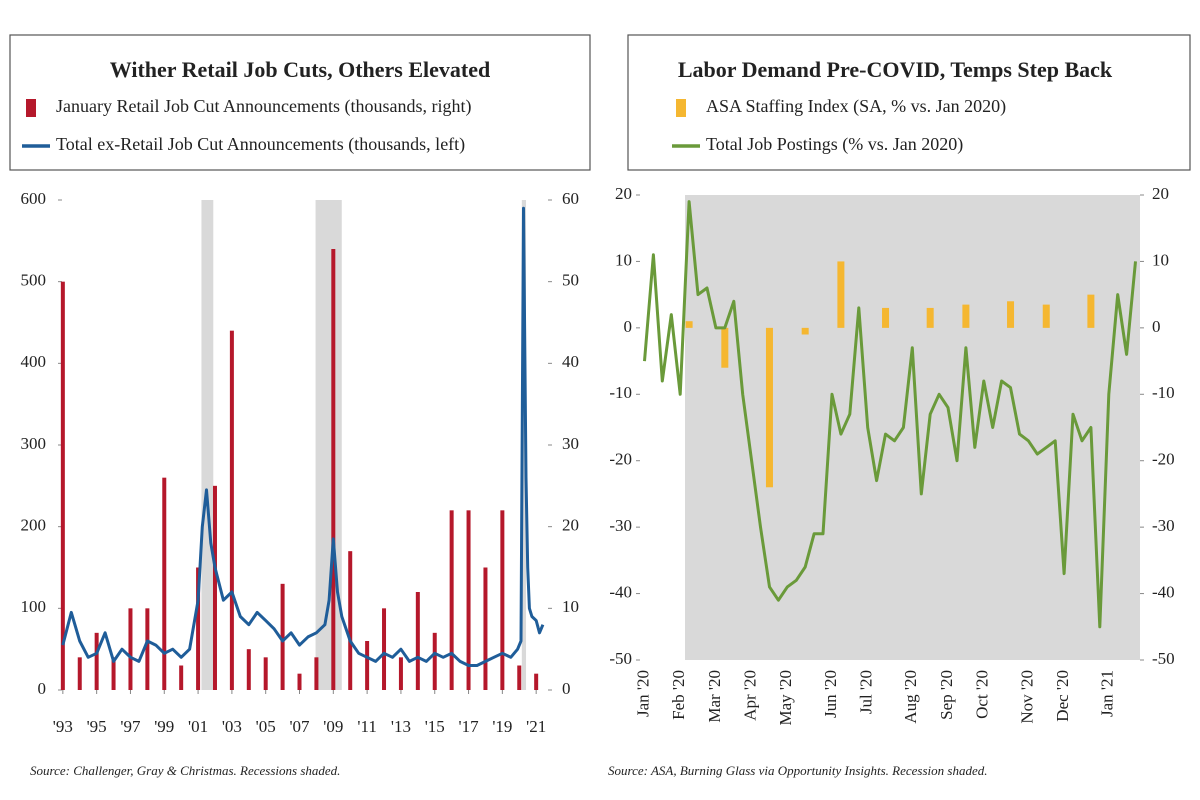 Image resolution: width=1200 pixels, height=800 pixels. Describe the element at coordinates (435, 726) in the screenshot. I see `x-tick-label: '15` at that location.